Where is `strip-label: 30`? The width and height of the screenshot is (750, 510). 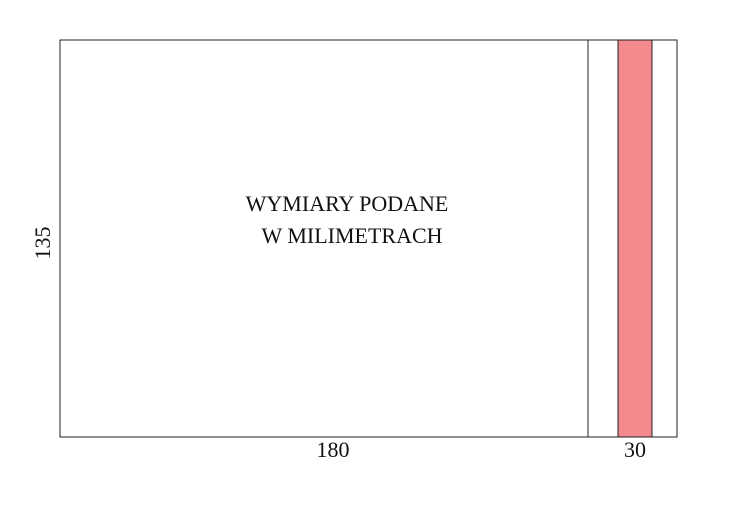 strip-label: 30 is located at coordinates (635, 449).